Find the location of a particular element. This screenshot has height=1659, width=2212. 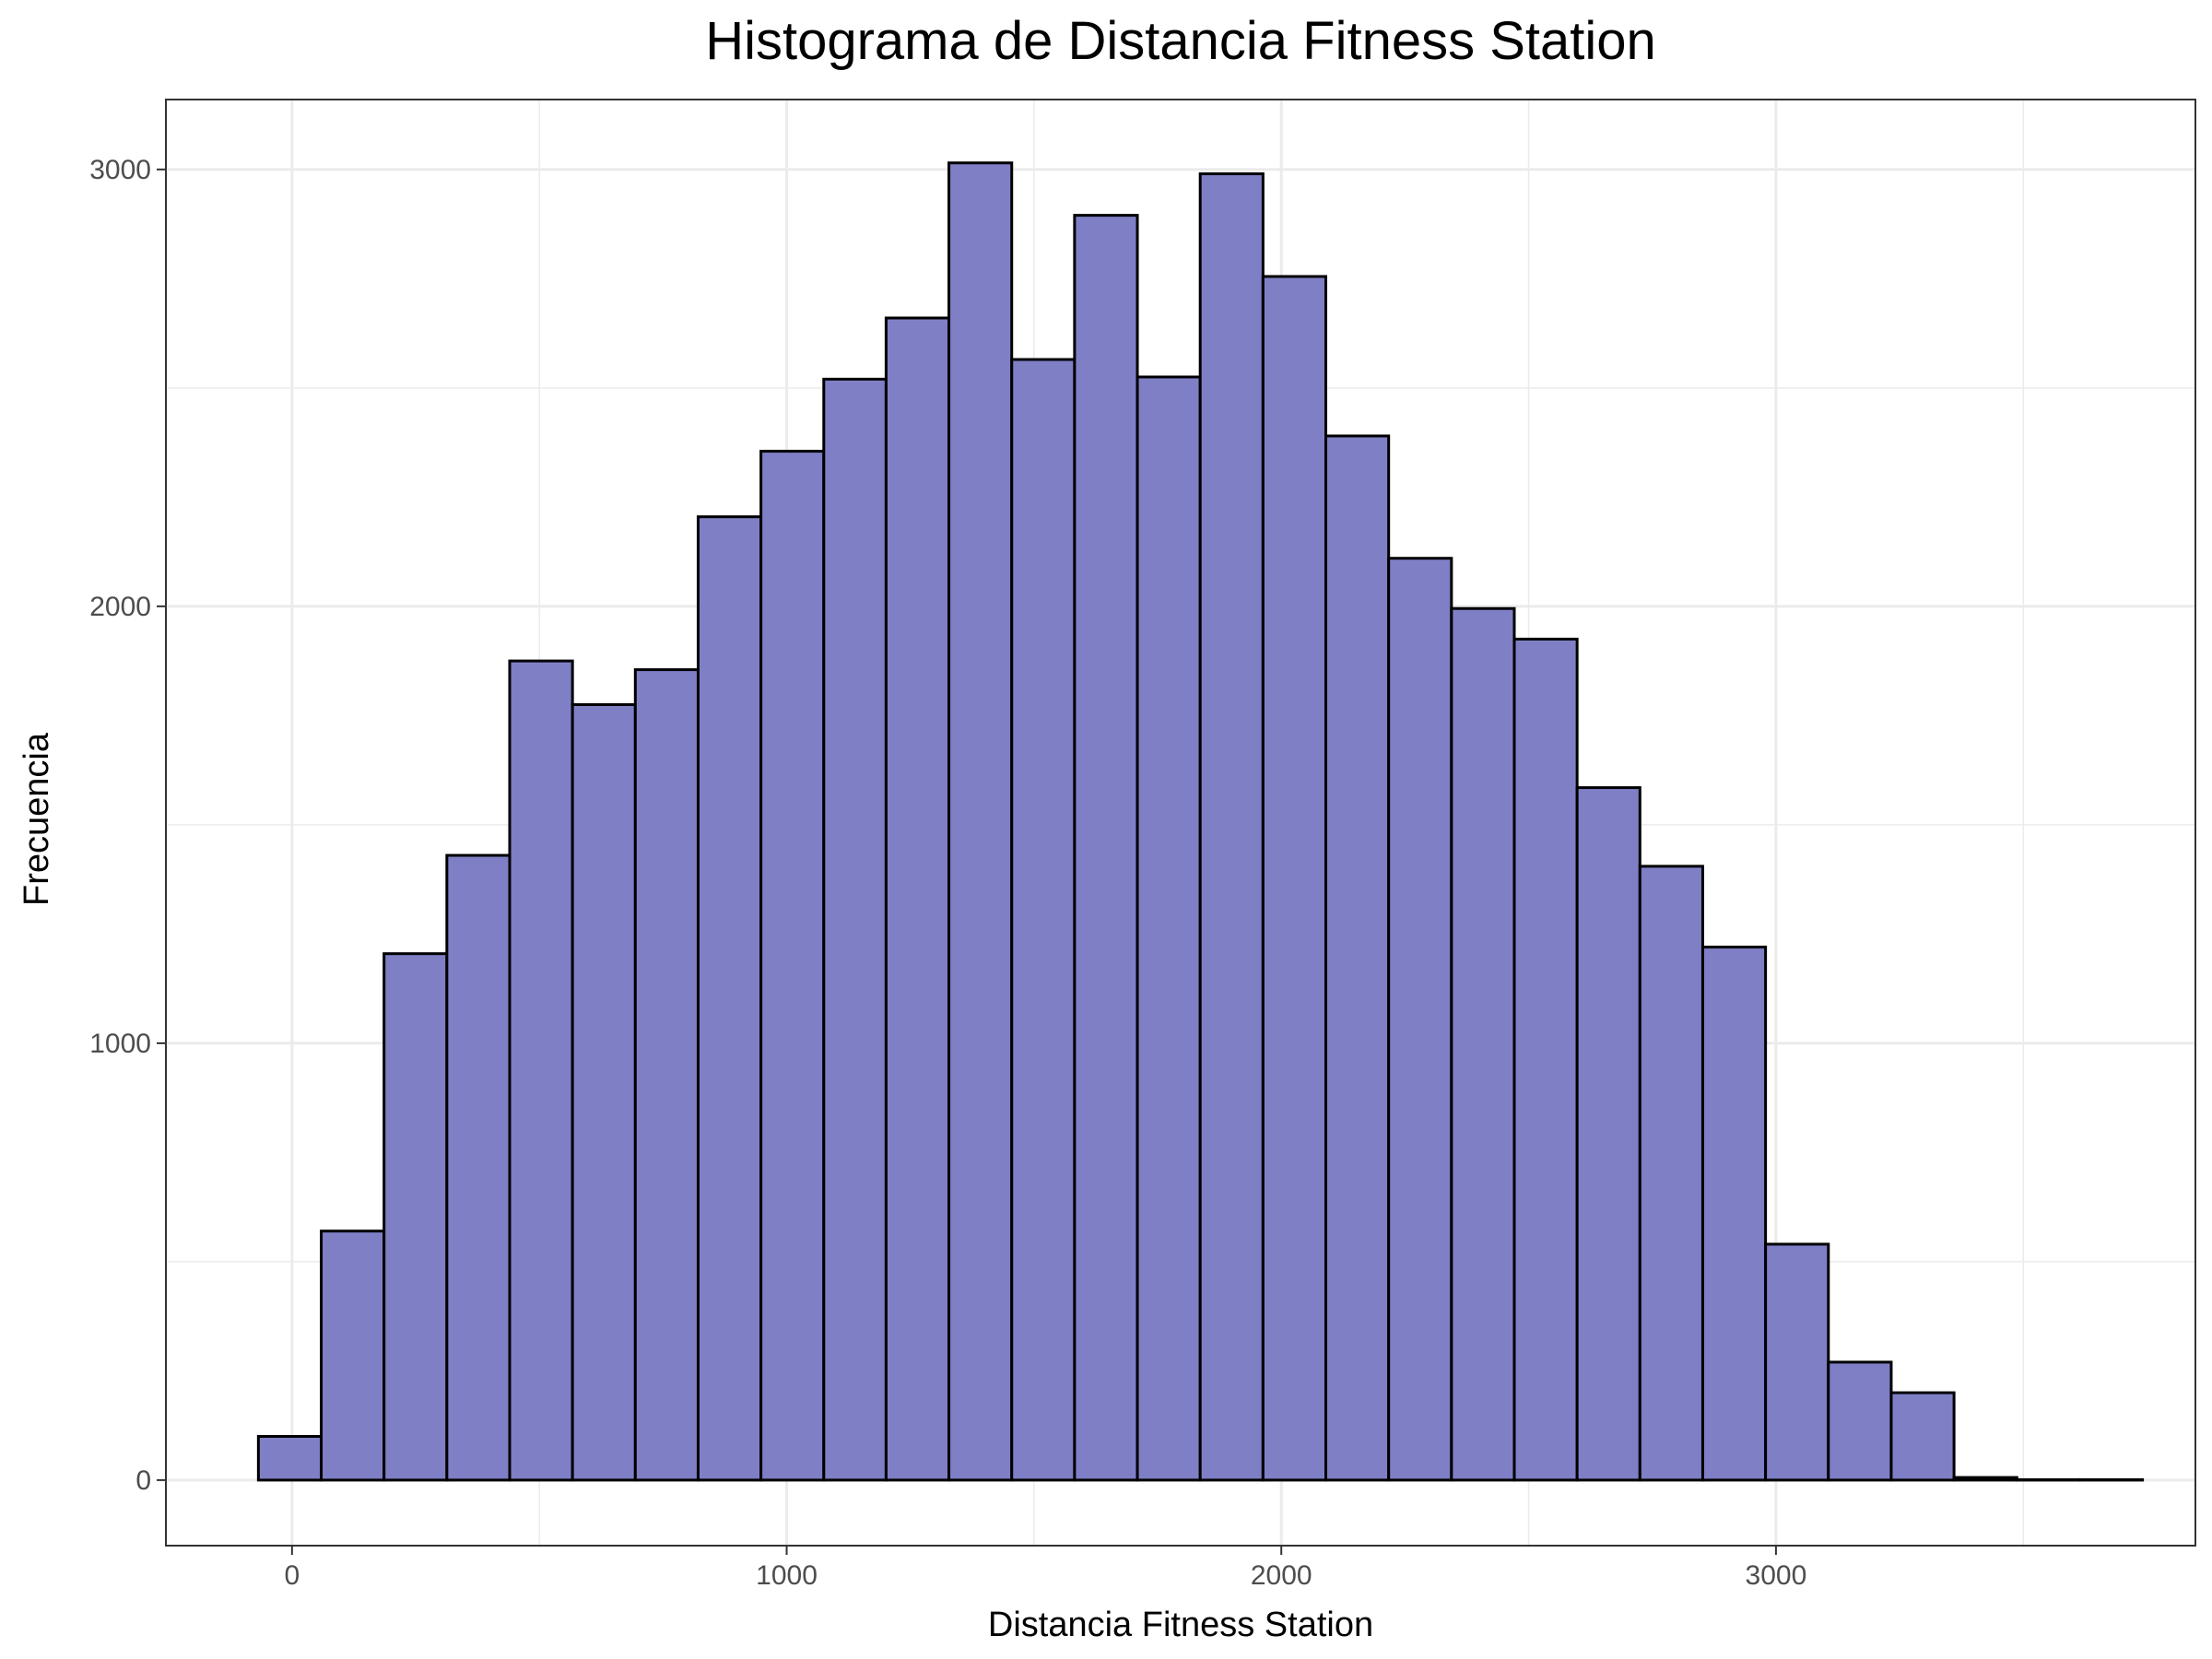

y-tick-label-3: 3000 is located at coordinates (120, 170).